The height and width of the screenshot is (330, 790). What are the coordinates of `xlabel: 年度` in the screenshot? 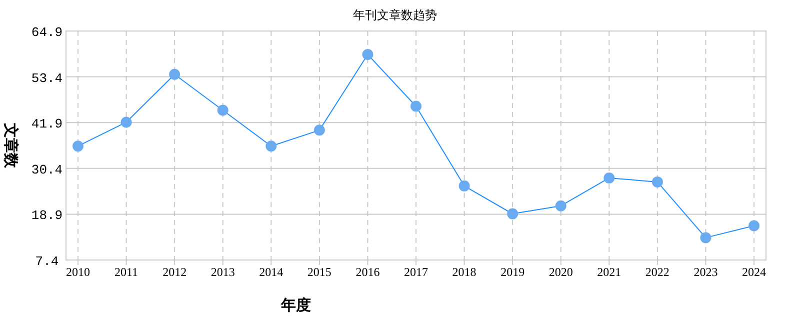 It's located at (296, 305).